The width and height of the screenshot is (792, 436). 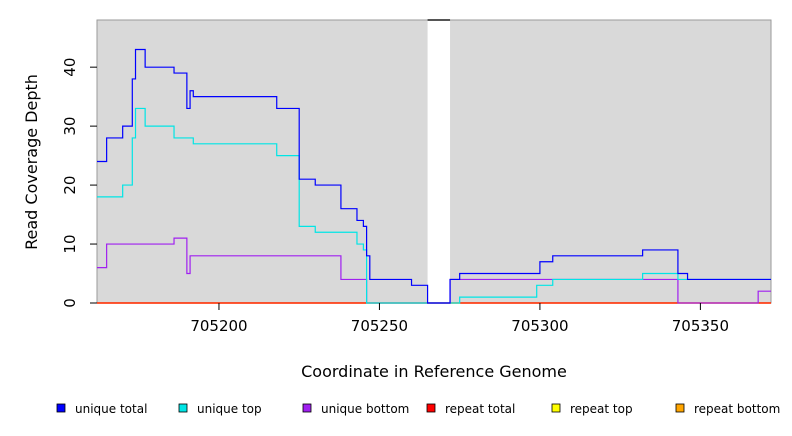 What do you see at coordinates (737, 409) in the screenshot?
I see `legend-label-repeat-bottom: repeat bottom` at bounding box center [737, 409].